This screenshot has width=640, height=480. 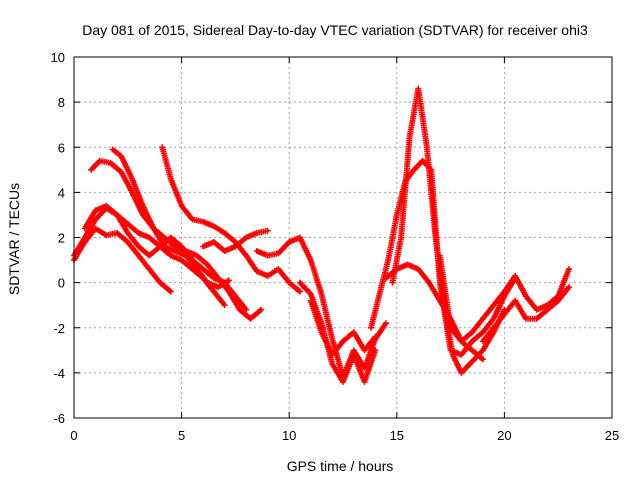 I want to click on y-tick-label: -4, so click(x=59, y=373).